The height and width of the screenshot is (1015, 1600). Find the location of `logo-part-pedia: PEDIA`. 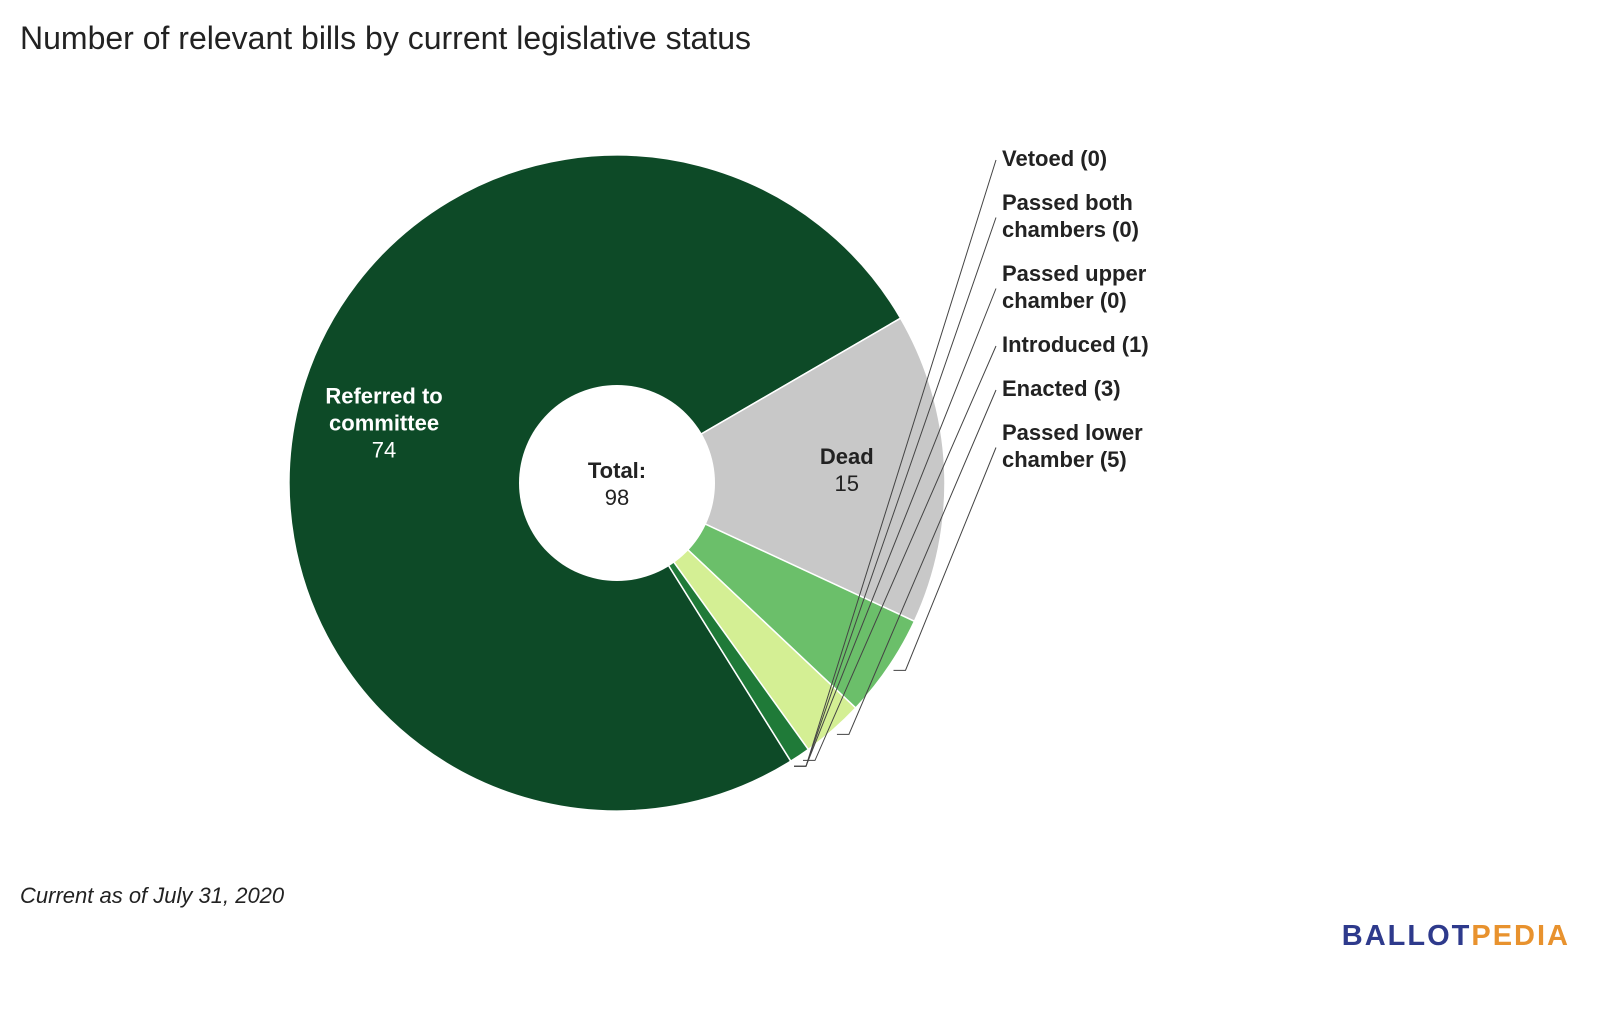

logo-part-pedia: PEDIA is located at coordinates (1520, 936).